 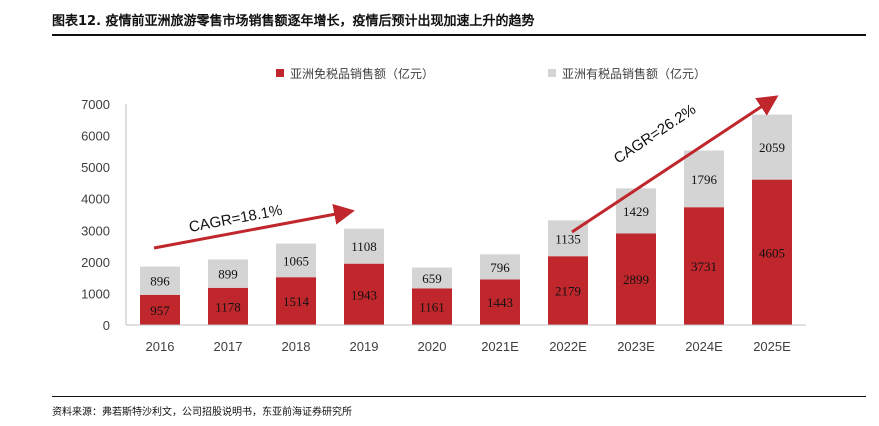 What do you see at coordinates (228, 346) in the screenshot?
I see `x-tick-label: 2017` at bounding box center [228, 346].